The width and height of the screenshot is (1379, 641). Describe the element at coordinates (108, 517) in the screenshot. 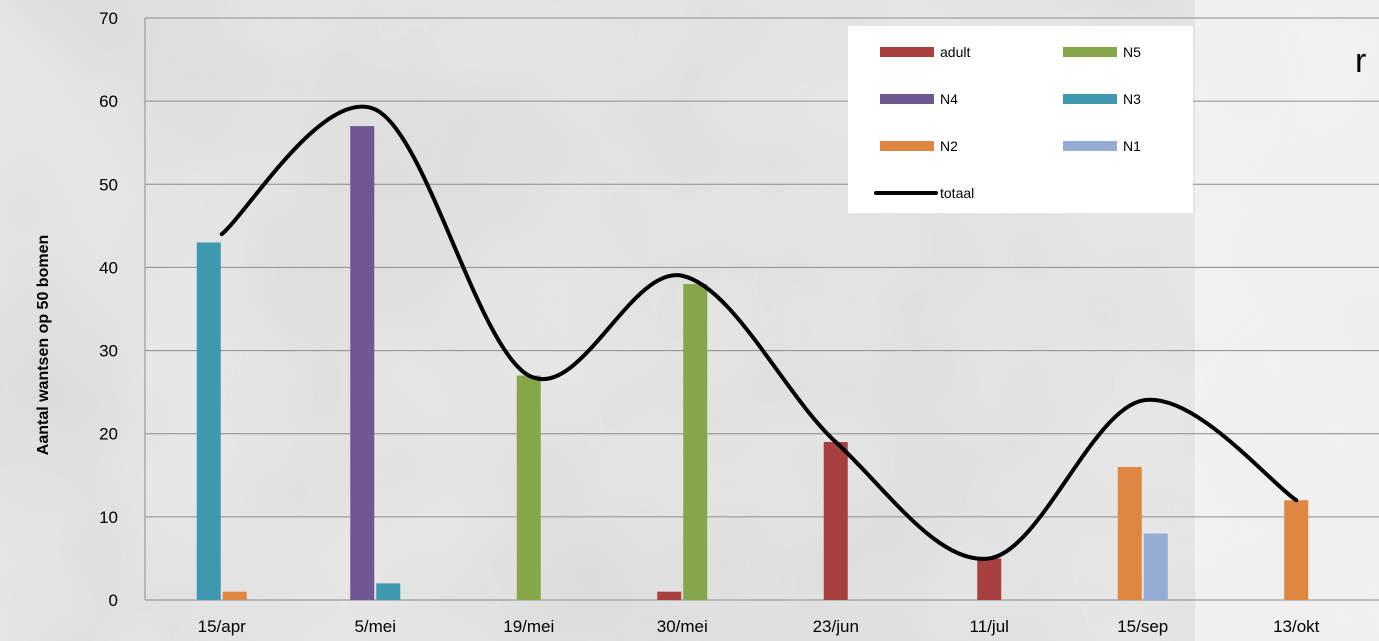

I see `y-tick-label: 10` at that location.